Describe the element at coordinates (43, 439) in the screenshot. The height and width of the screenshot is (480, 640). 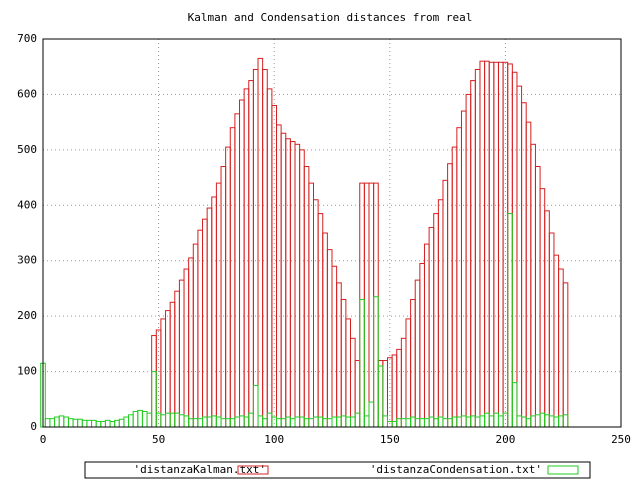
I see `x-tick-label: 0` at that location.